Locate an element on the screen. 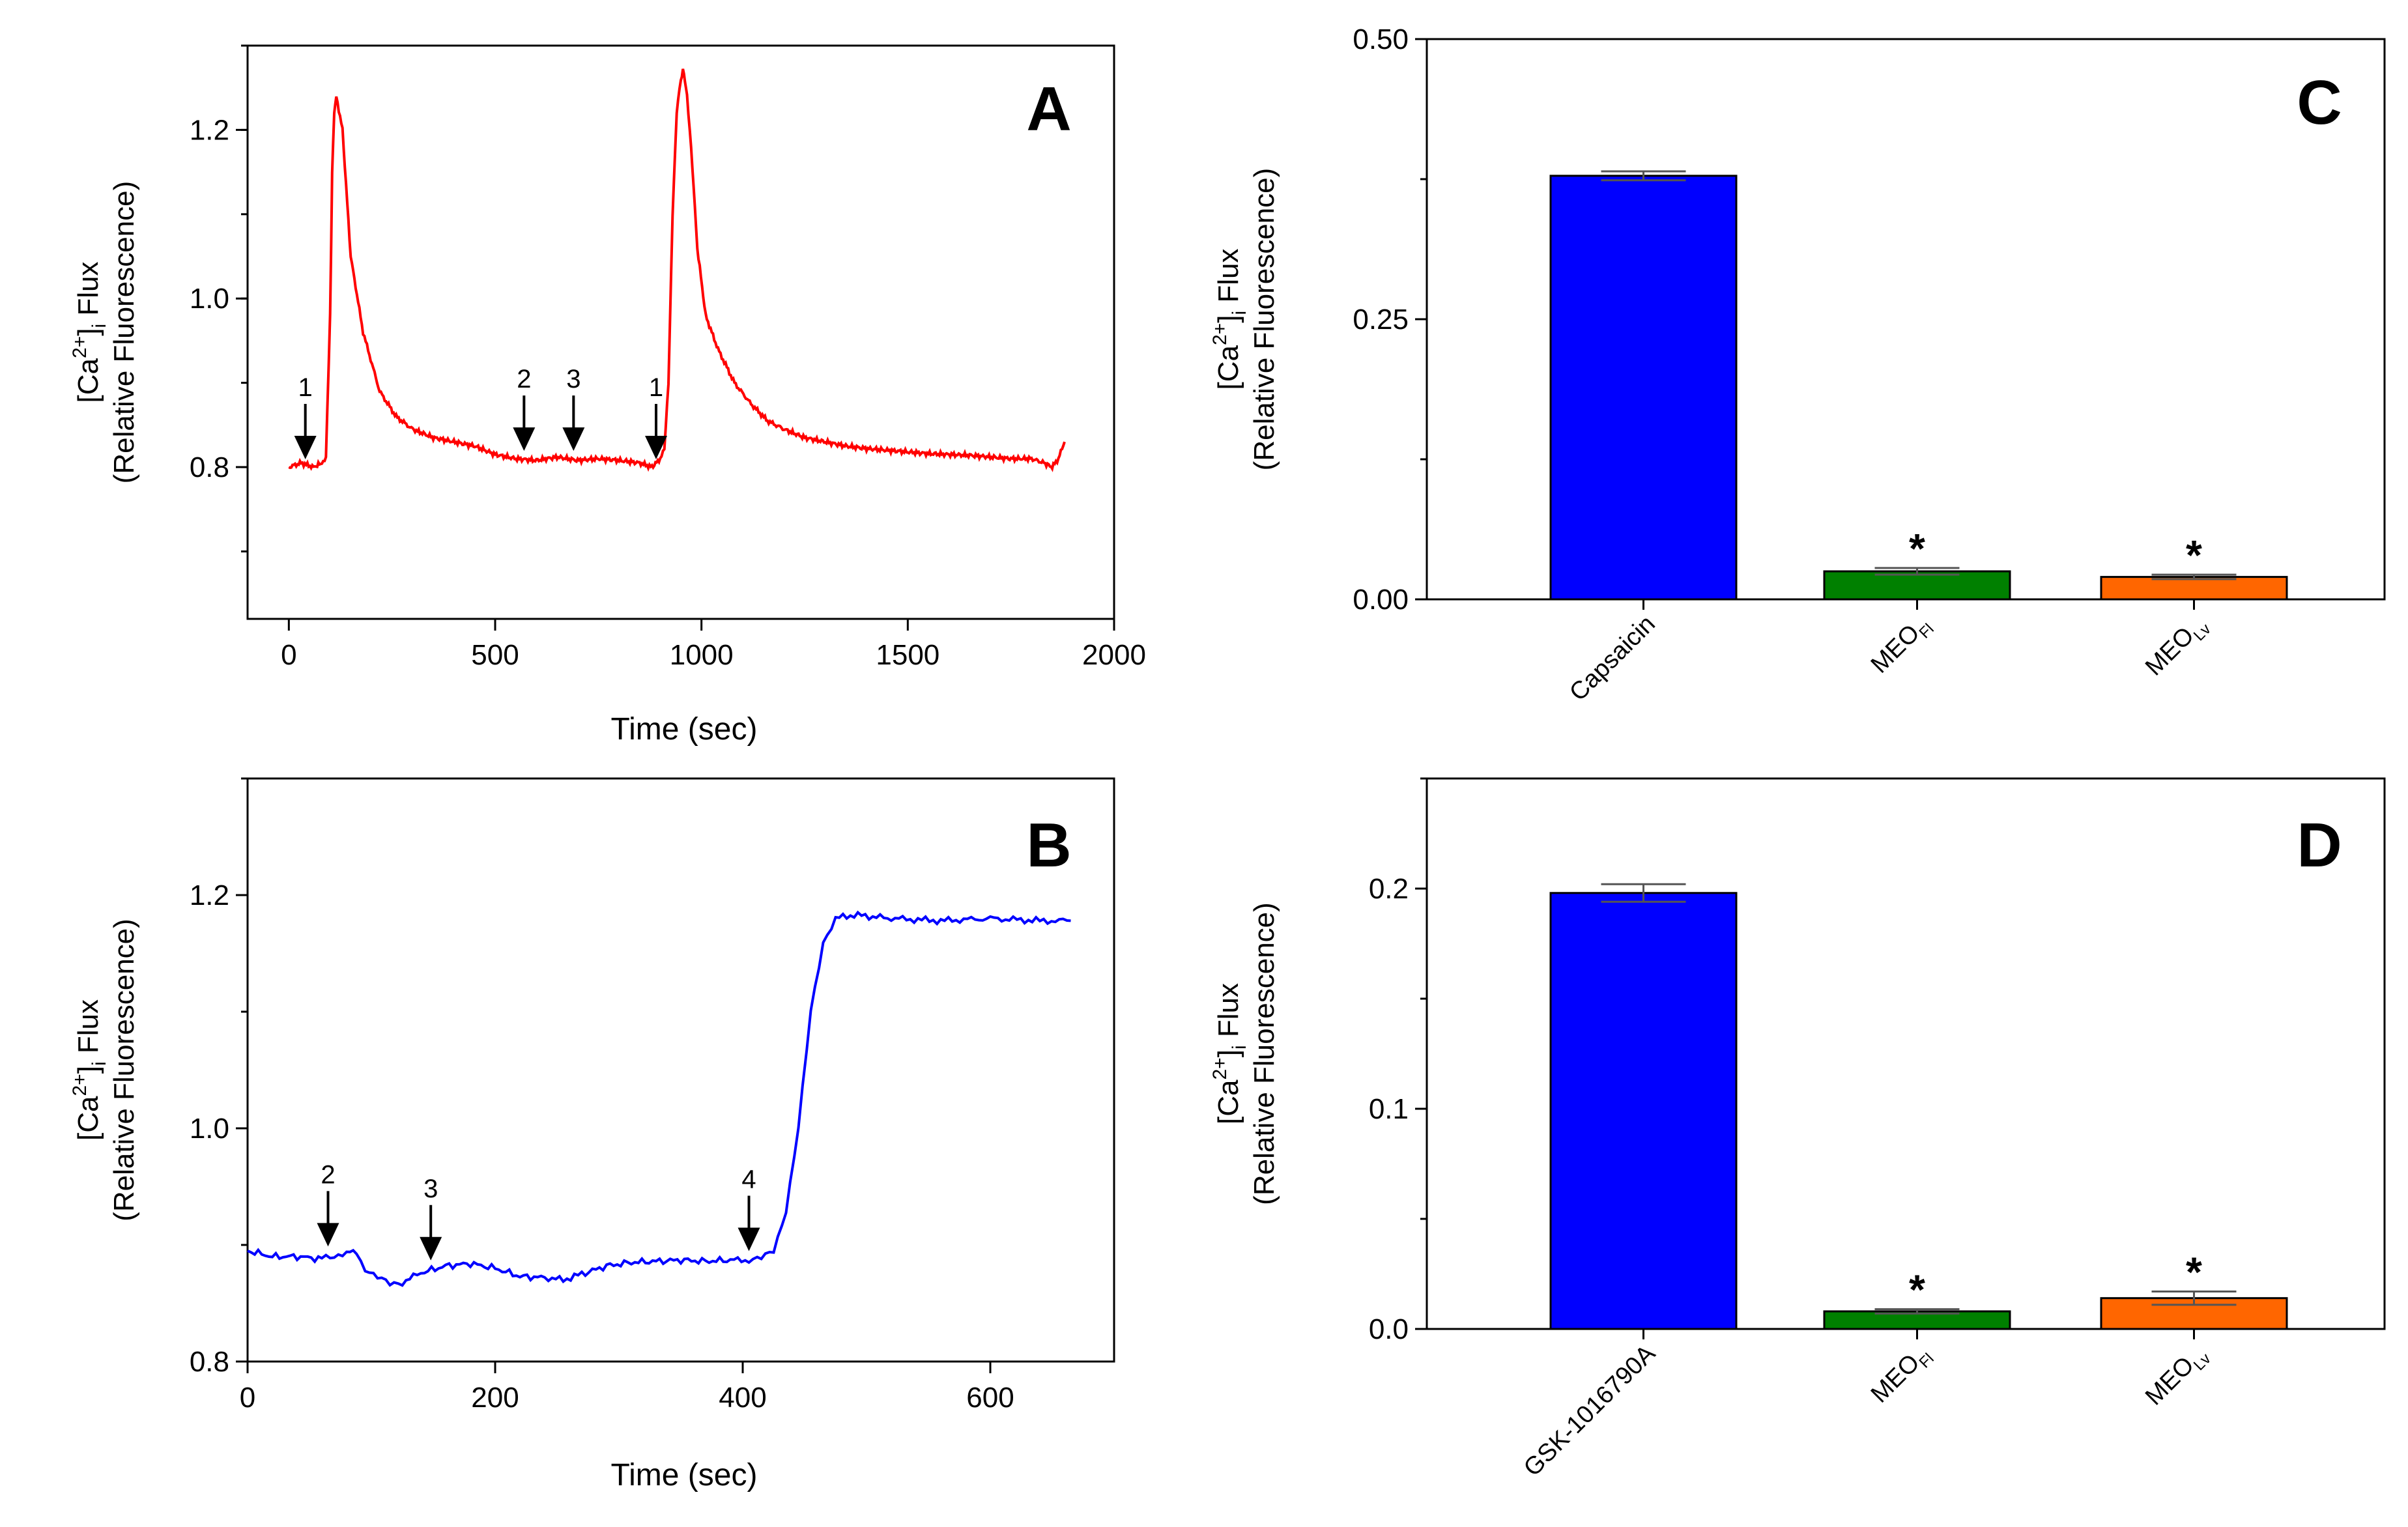  category-label-text: Capsaicin is located at coordinates (1612, 658).